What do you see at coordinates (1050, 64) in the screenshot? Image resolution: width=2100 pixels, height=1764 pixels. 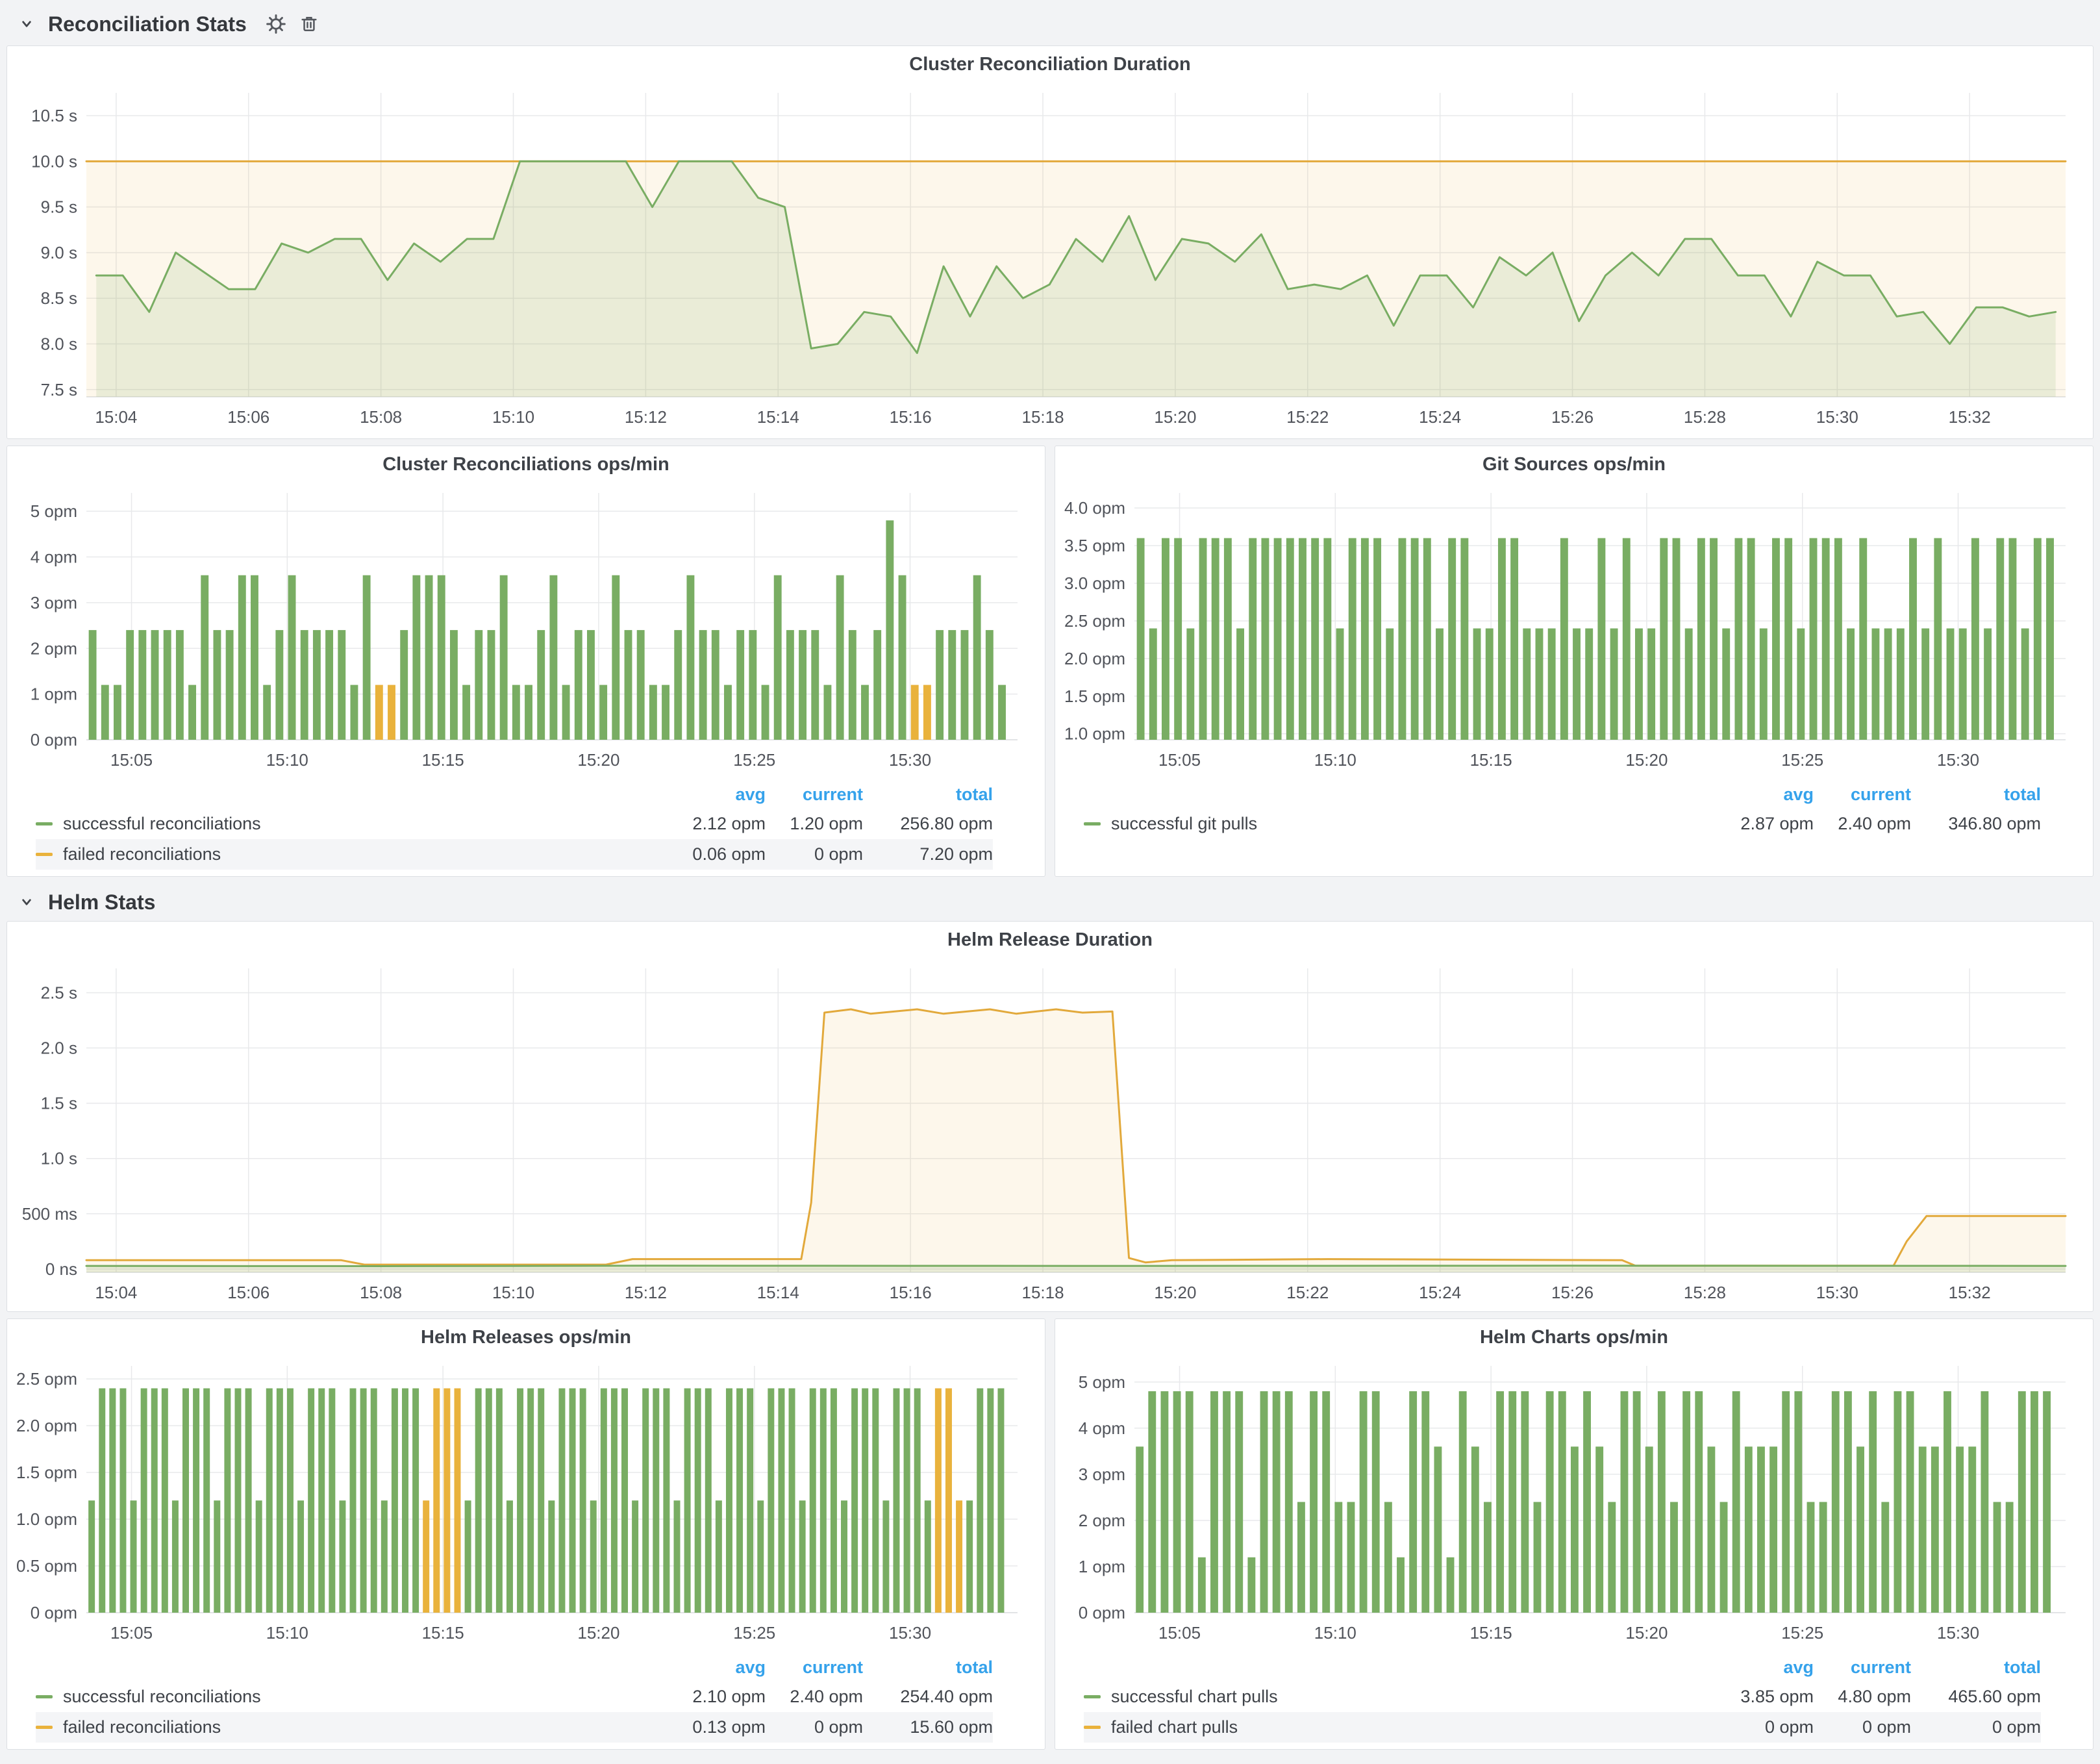 I see `panel-title: Cluster Reconciliation Duration` at bounding box center [1050, 64].